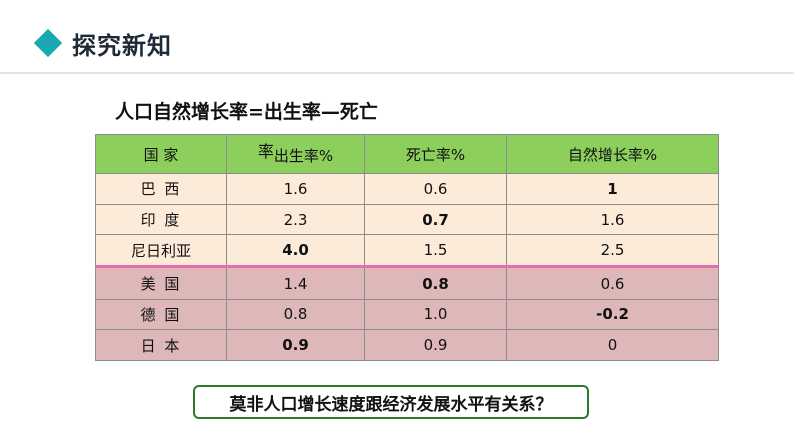 Image resolution: width=794 pixels, height=447 pixels. I want to click on cell-birth: 2.3, so click(295, 219).